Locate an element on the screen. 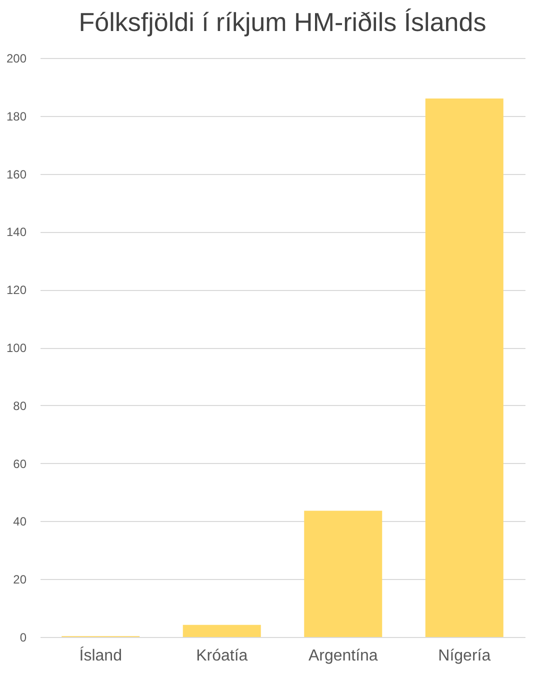 This screenshot has width=538, height=686. y-tick-label: 120 is located at coordinates (16, 290).